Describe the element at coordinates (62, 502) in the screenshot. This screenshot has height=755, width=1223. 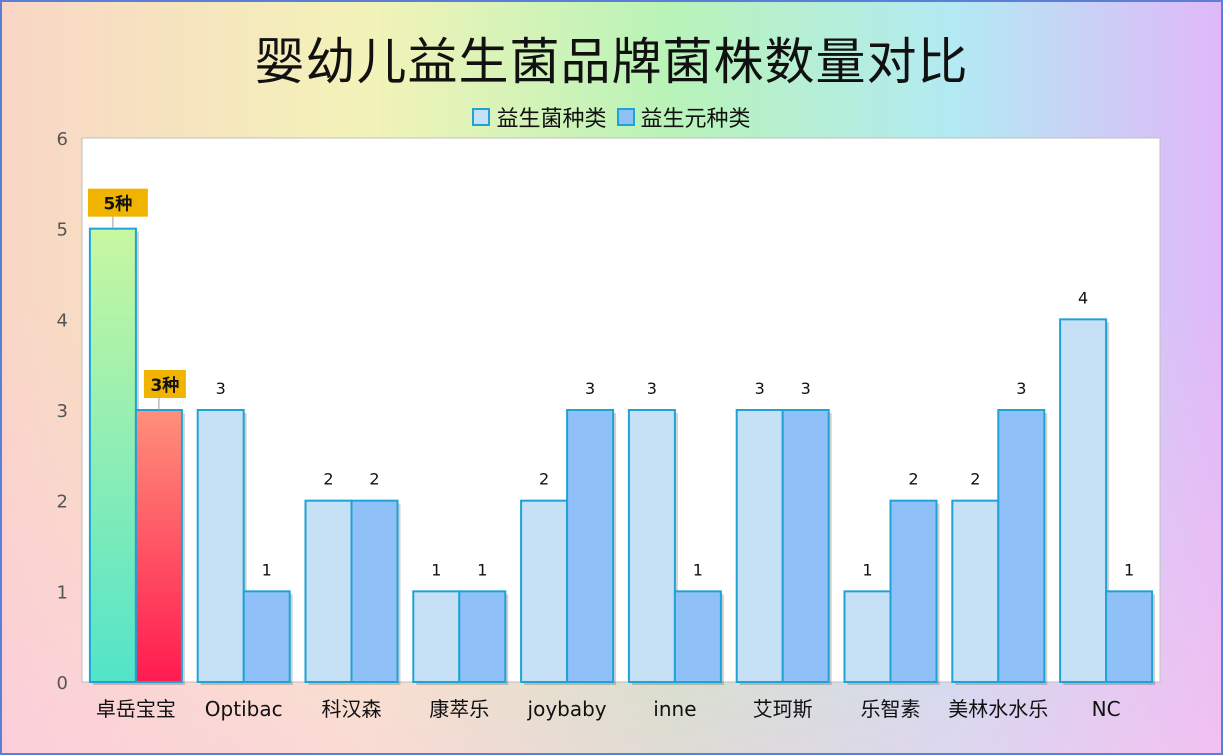
I see `y-tick-label: 2` at that location.